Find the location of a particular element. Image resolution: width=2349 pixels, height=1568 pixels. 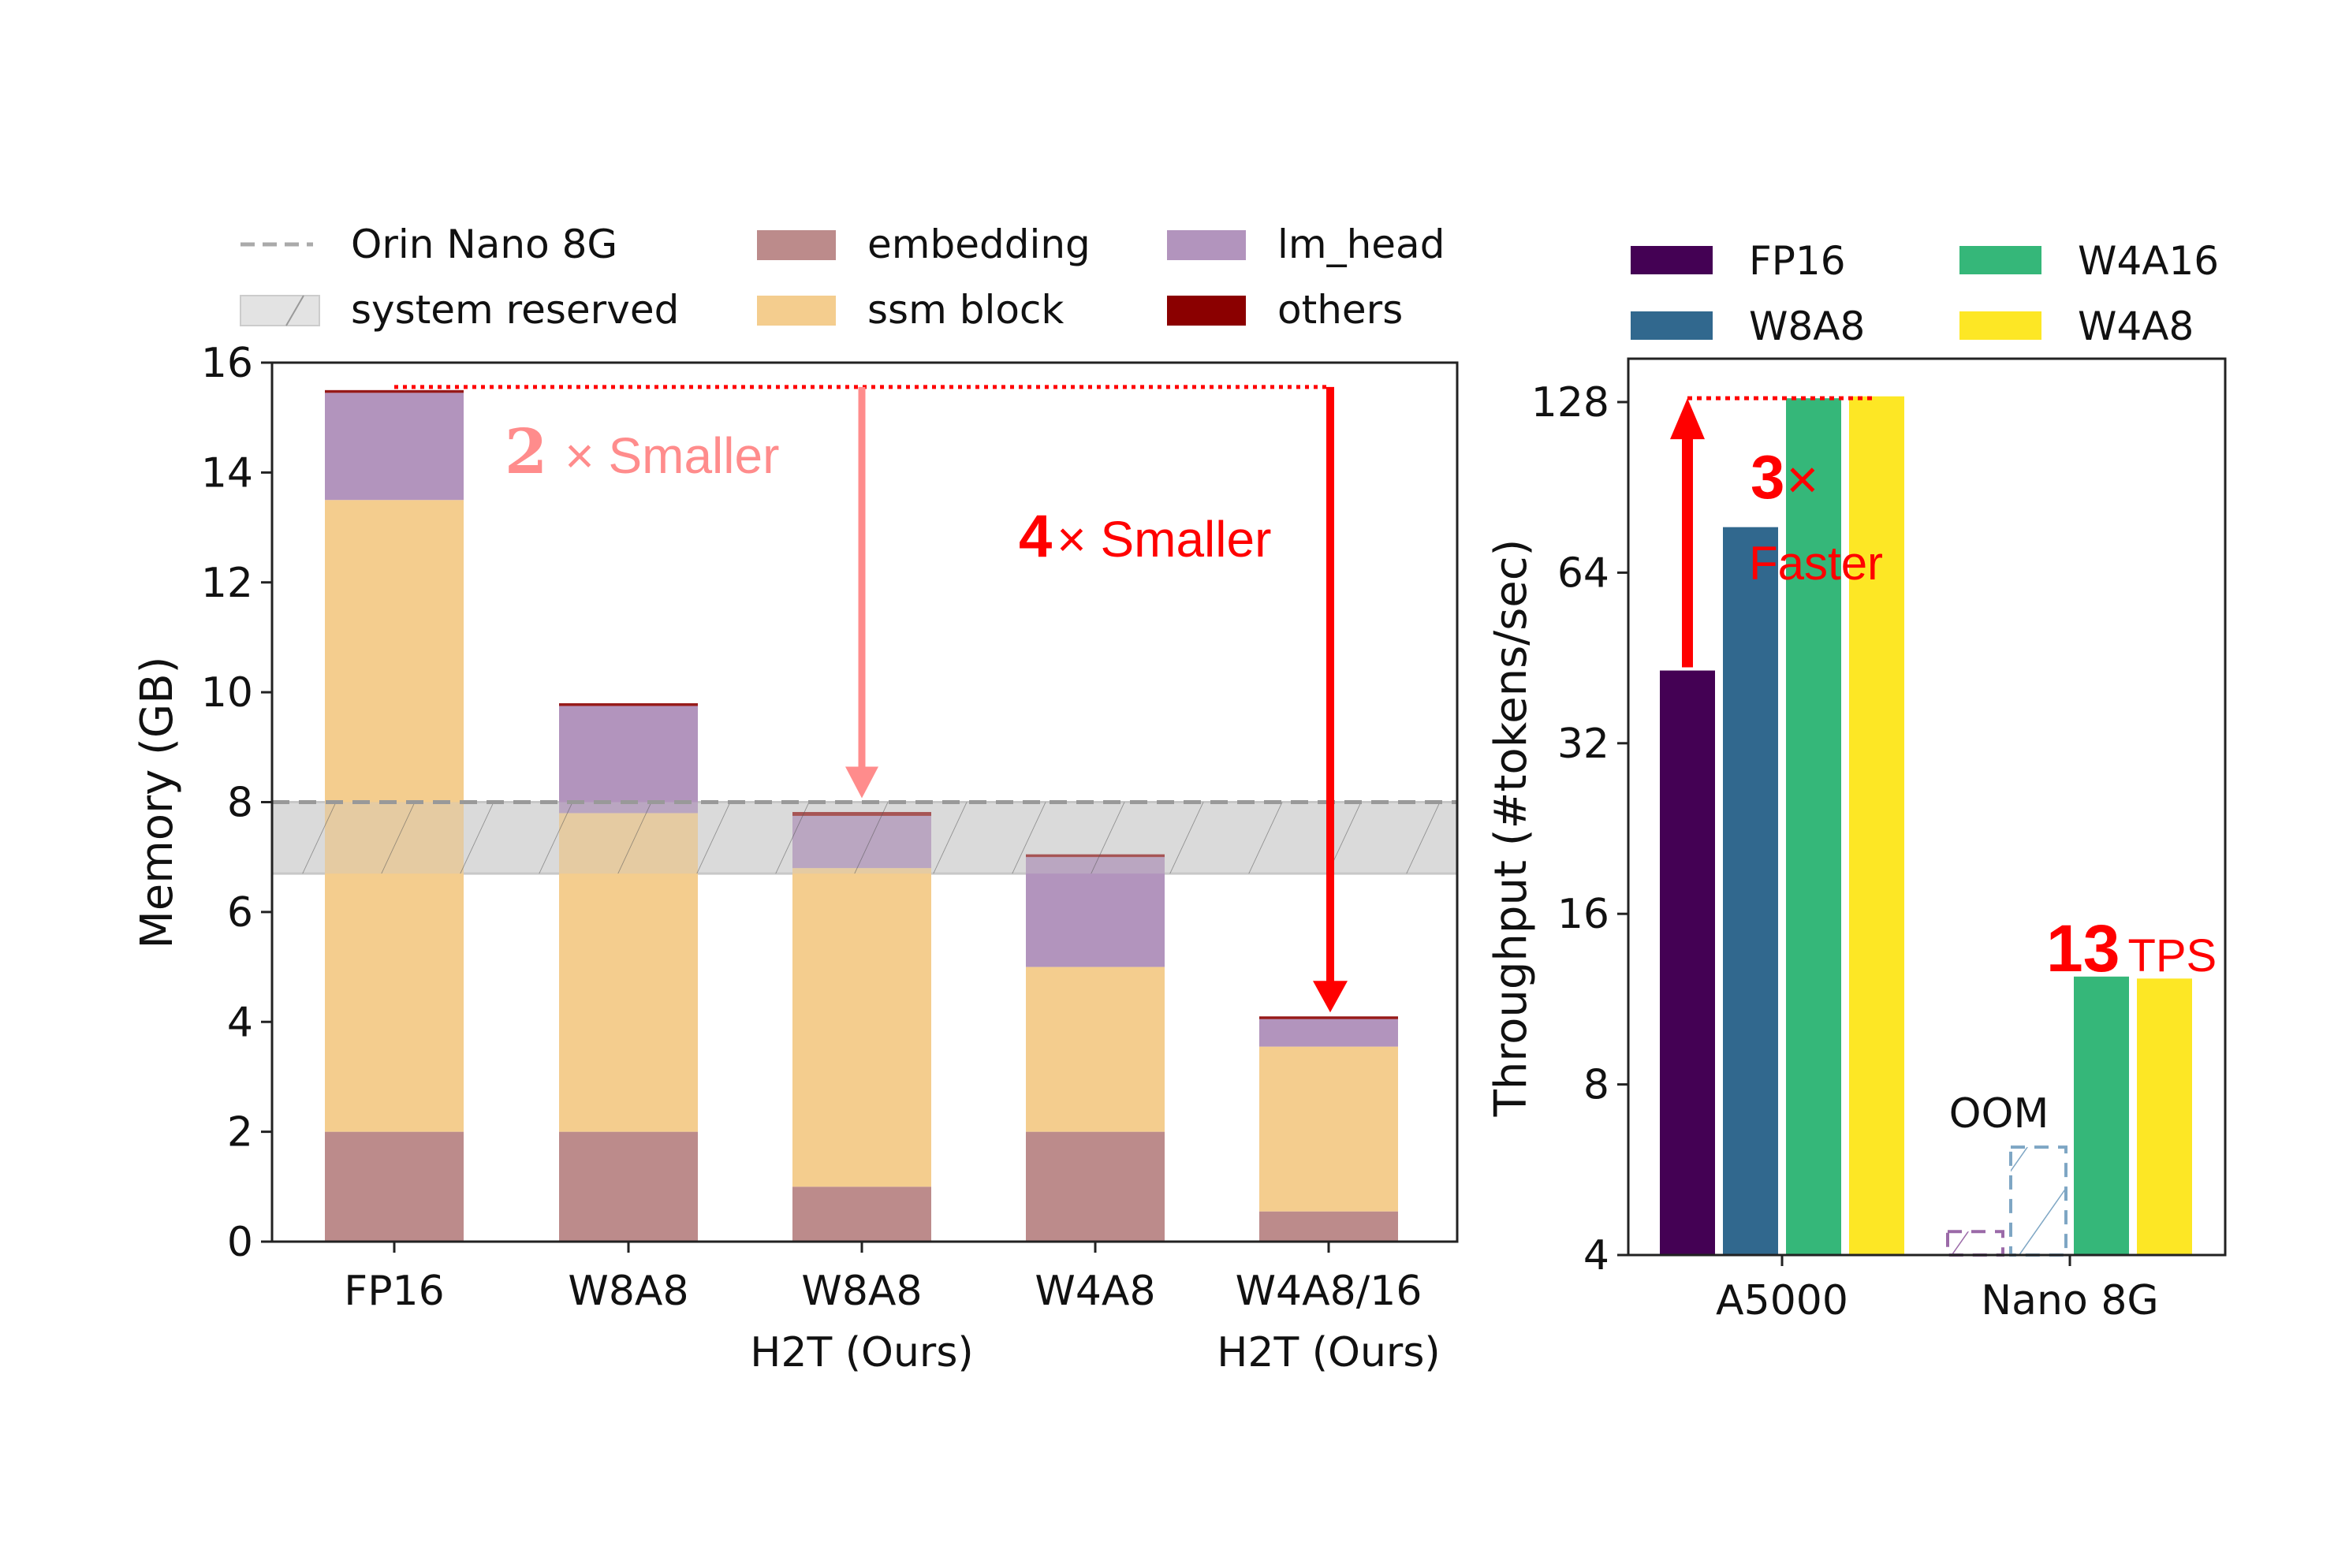

annotation-3x: 3× is located at coordinates (1785, 477).